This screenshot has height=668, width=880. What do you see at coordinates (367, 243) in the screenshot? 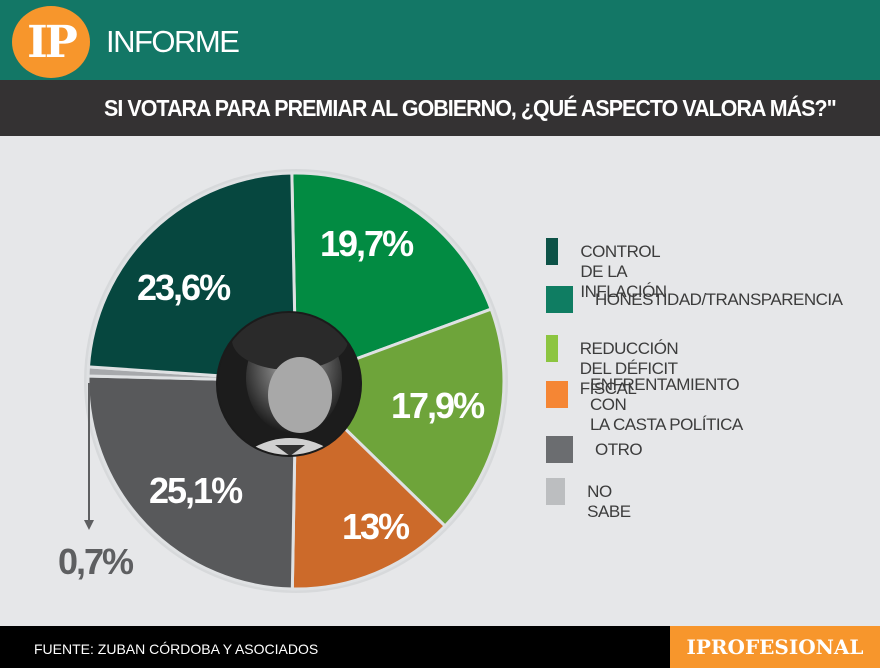
I see `slice-label-honestidad: 19,7%` at bounding box center [367, 243].